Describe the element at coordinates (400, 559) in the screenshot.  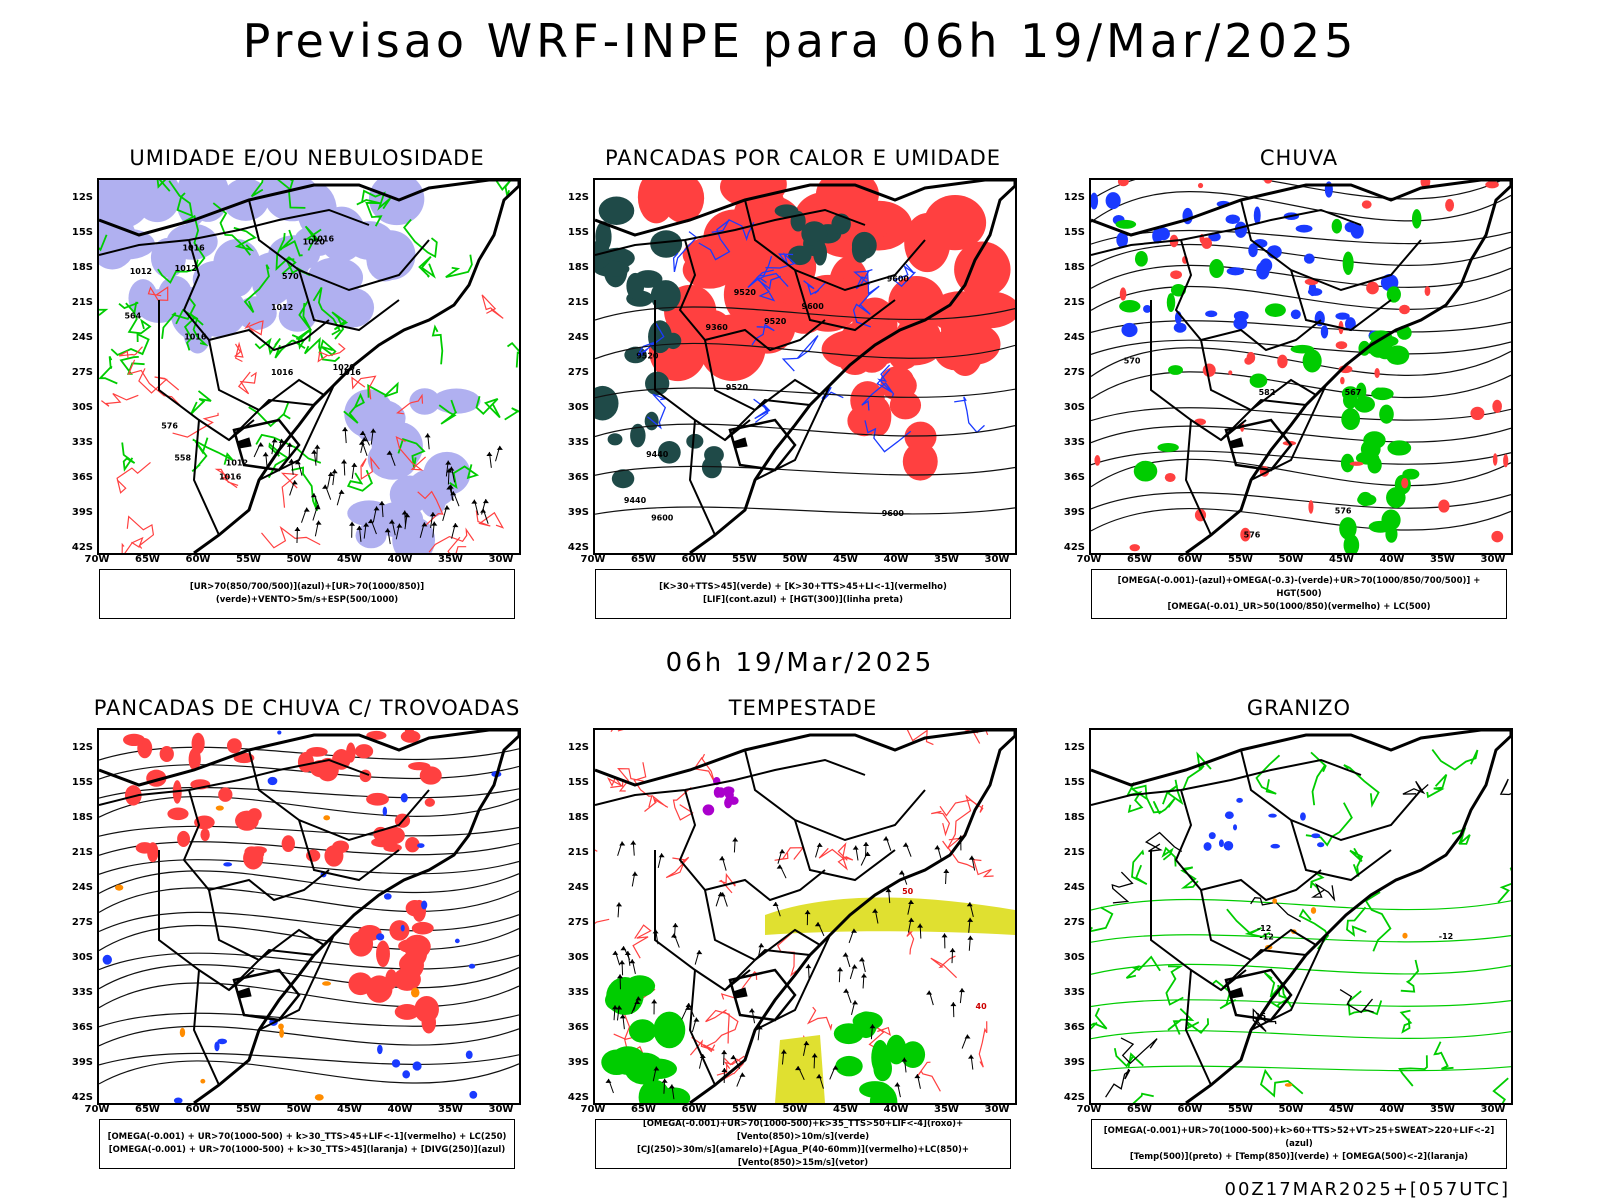
I see `longitude-tick-label: 40W` at that location.